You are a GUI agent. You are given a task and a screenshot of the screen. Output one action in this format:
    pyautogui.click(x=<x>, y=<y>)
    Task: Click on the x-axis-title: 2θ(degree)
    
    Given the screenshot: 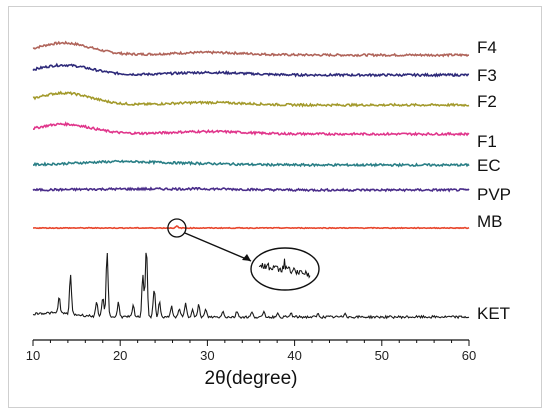 What is the action you would take?
    pyautogui.click(x=251, y=378)
    